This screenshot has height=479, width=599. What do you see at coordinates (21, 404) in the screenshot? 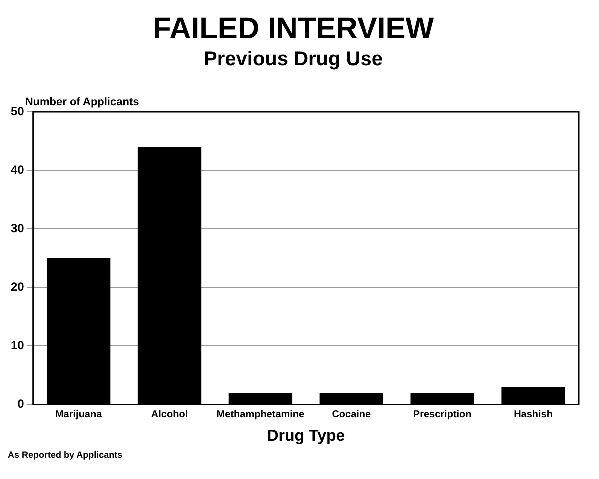
I see `y-tick-label: 0` at bounding box center [21, 404].